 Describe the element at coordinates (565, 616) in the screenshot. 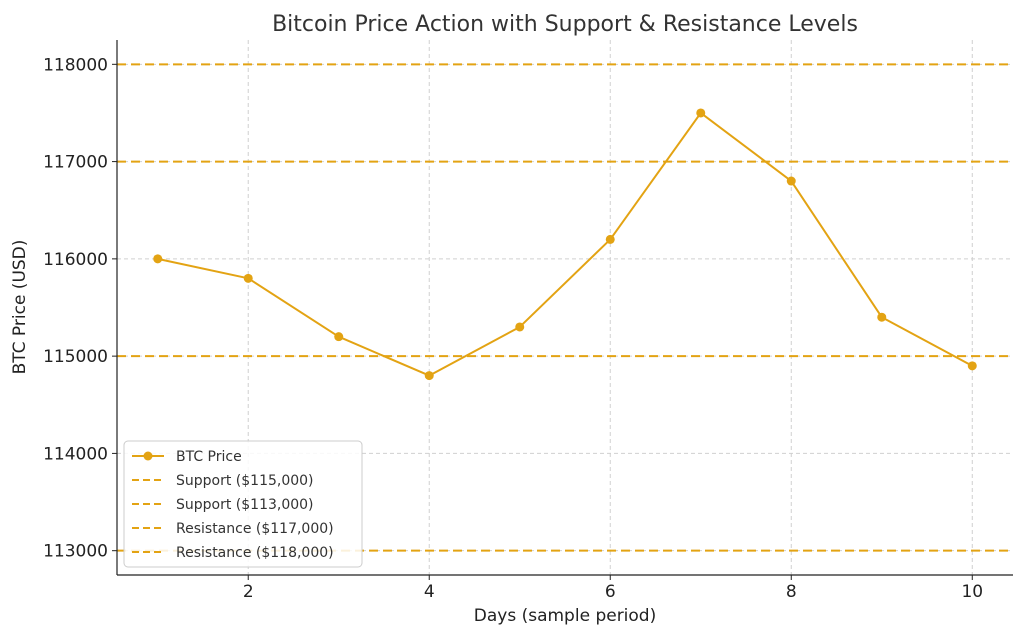

I see `x-axis-label: Days (sample period)` at that location.